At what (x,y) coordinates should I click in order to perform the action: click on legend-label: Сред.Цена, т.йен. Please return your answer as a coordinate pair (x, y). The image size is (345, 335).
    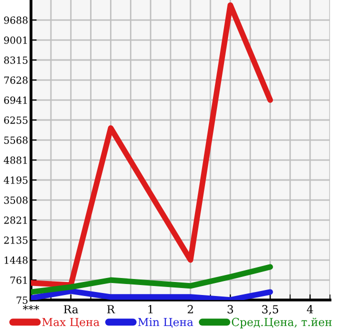
    Looking at the image, I should click on (282, 323).